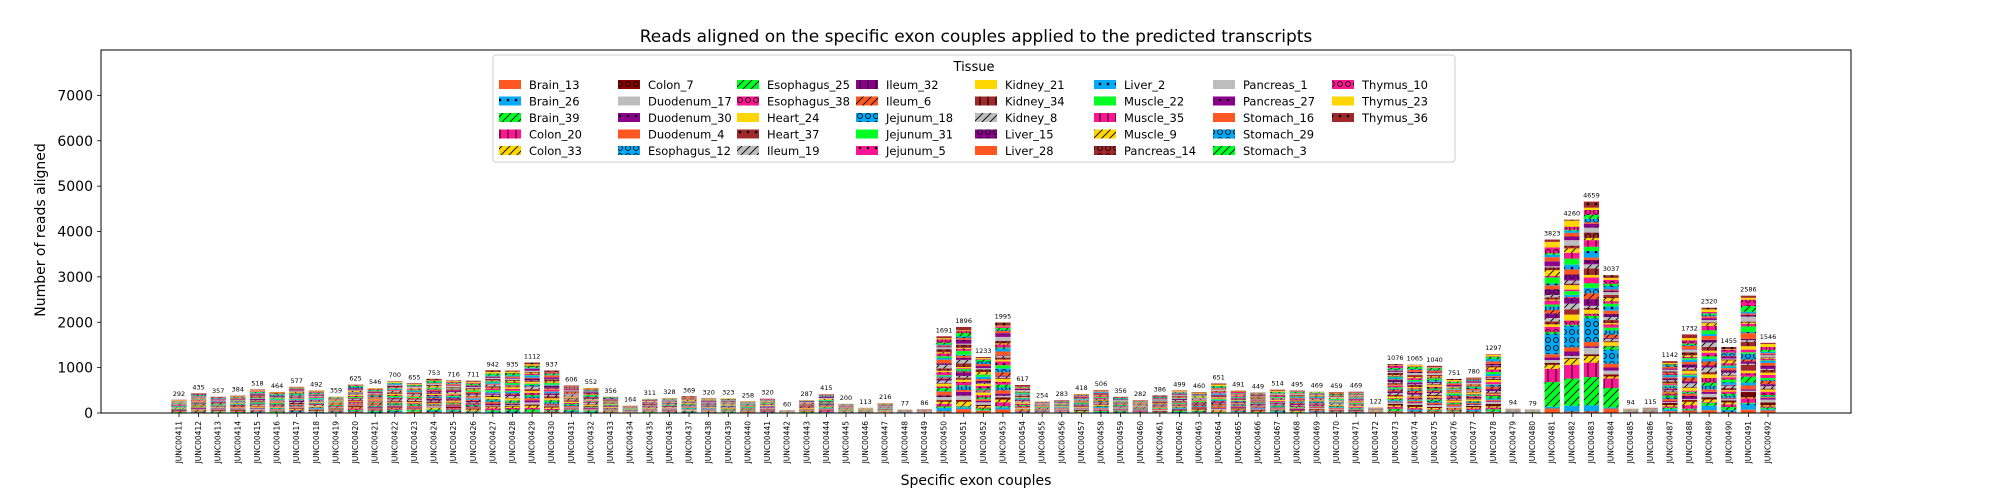  Describe the element at coordinates (335, 443) in the screenshot. I see `x-tick-label: JUNC00419` at that location.